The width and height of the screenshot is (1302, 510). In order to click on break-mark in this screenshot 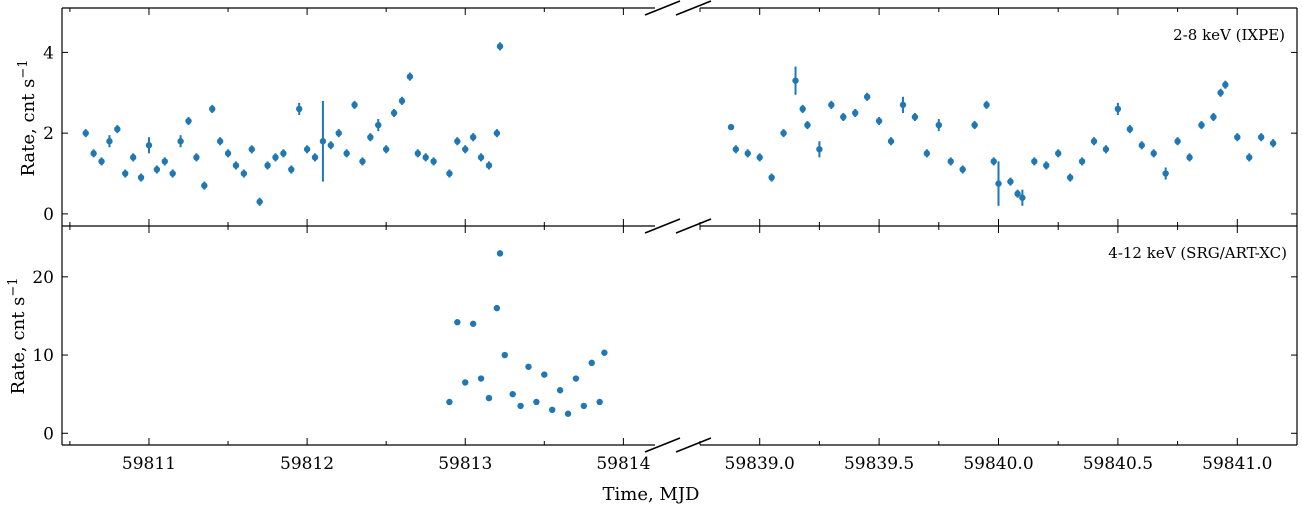, I will do `click(662, 8)`.